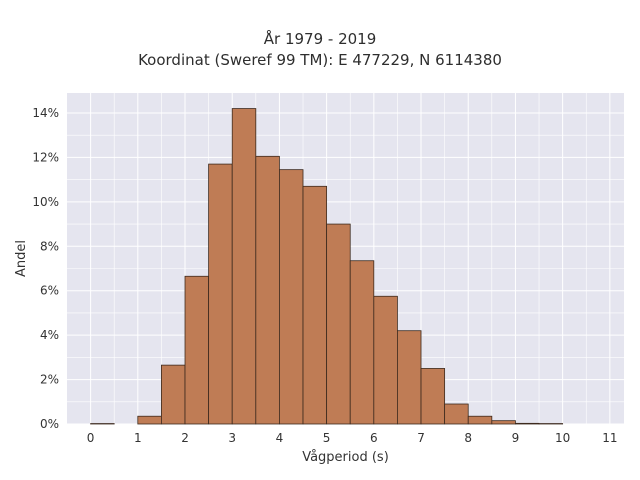 Image resolution: width=640 pixels, height=480 pixels. What do you see at coordinates (49, 335) in the screenshot?
I see `y-tick-label: 4%` at bounding box center [49, 335].